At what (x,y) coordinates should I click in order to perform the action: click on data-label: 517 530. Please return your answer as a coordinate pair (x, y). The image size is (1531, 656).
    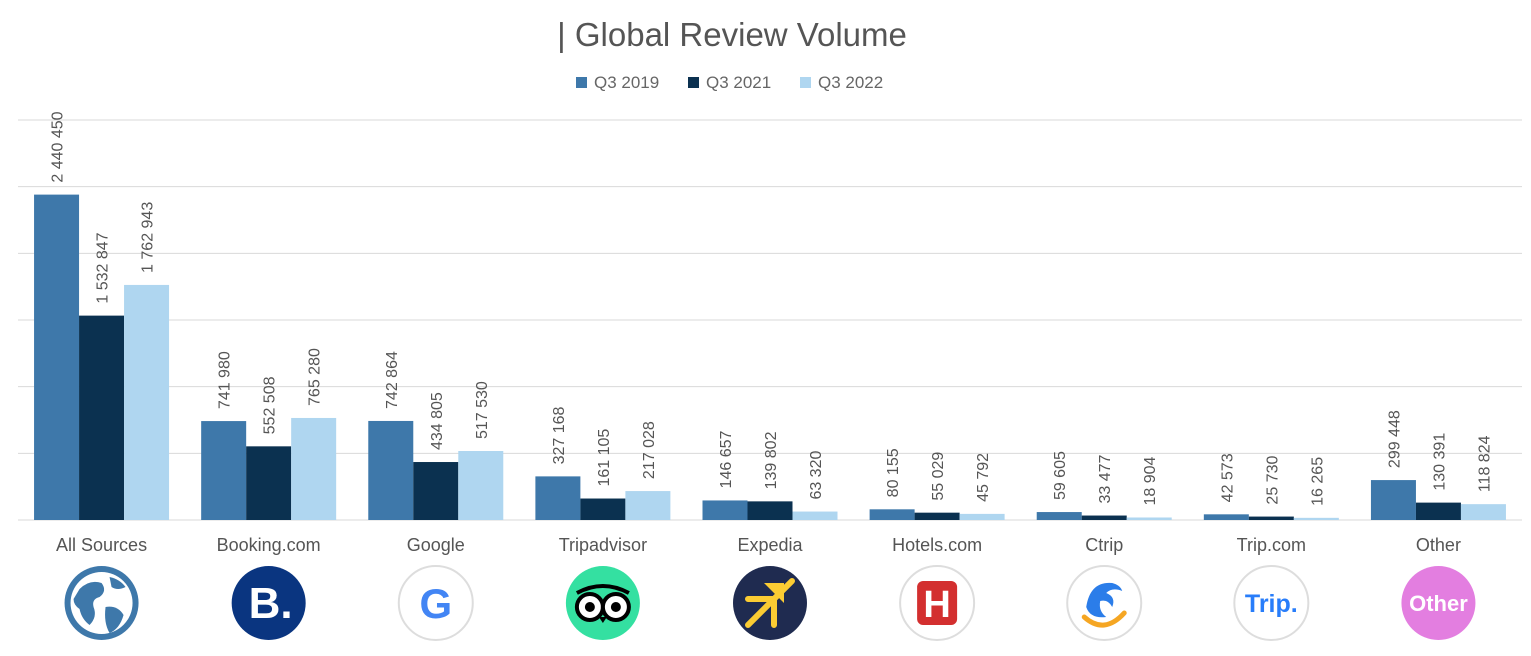
    Looking at the image, I should click on (482, 410).